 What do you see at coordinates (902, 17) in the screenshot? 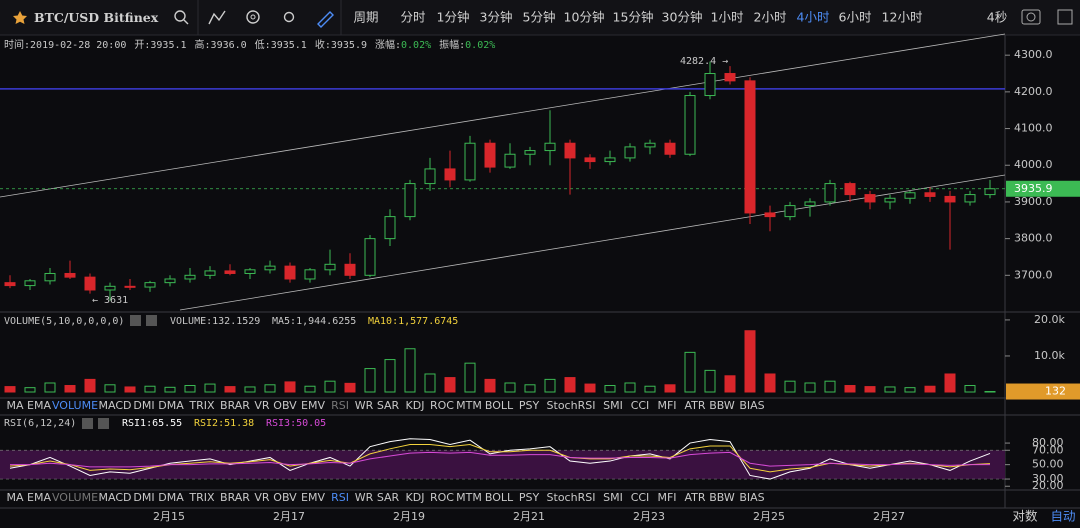
I see `interval-tab: 12小时` at bounding box center [902, 17].